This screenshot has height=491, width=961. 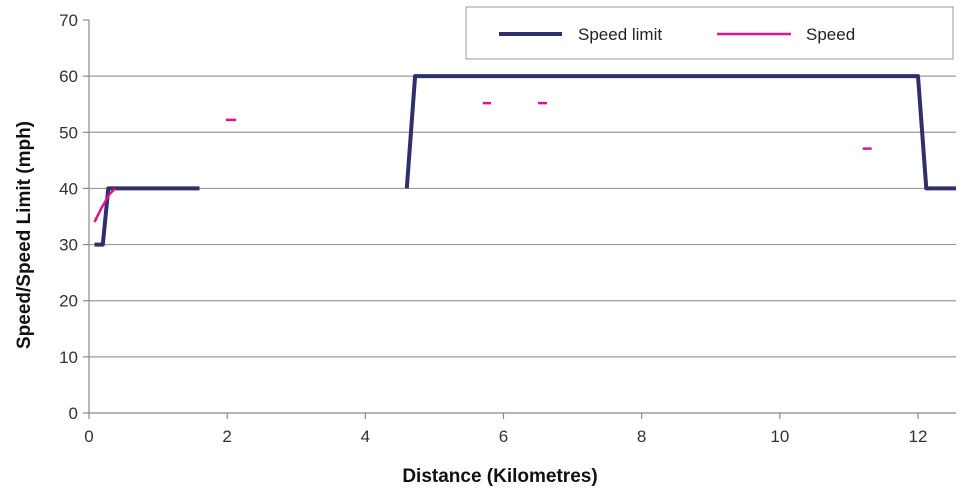 What do you see at coordinates (620, 34) in the screenshot?
I see `legend-label-speed-limit: Speed limit` at bounding box center [620, 34].